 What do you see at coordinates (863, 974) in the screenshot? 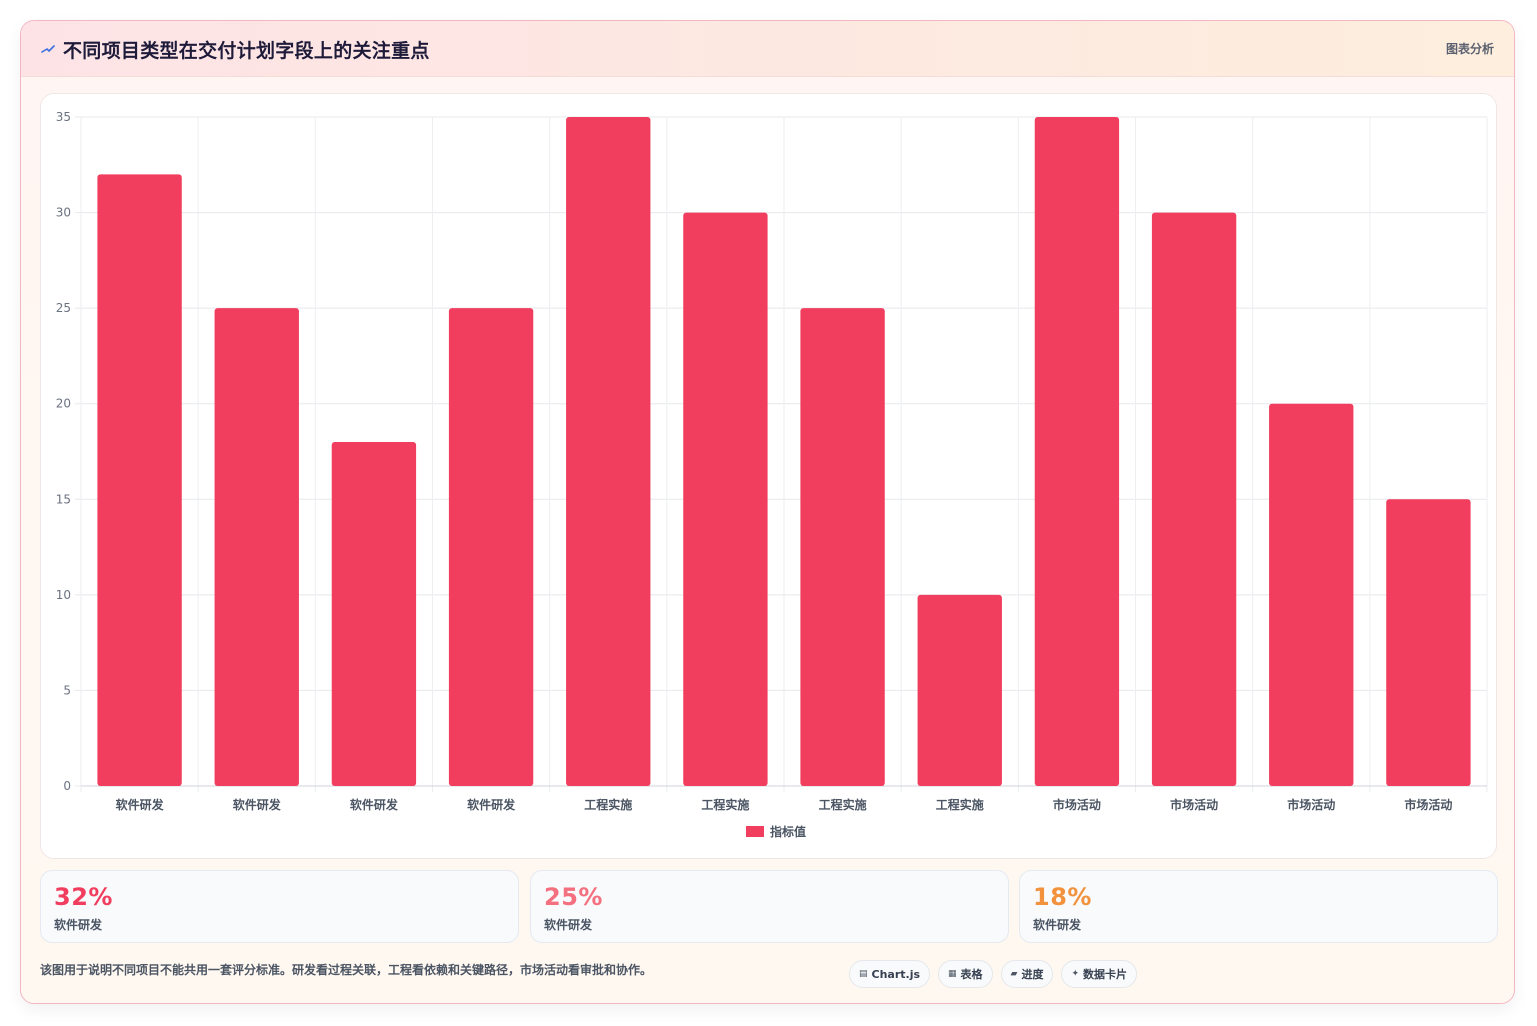
I see `chart-icon: ▤` at bounding box center [863, 974].